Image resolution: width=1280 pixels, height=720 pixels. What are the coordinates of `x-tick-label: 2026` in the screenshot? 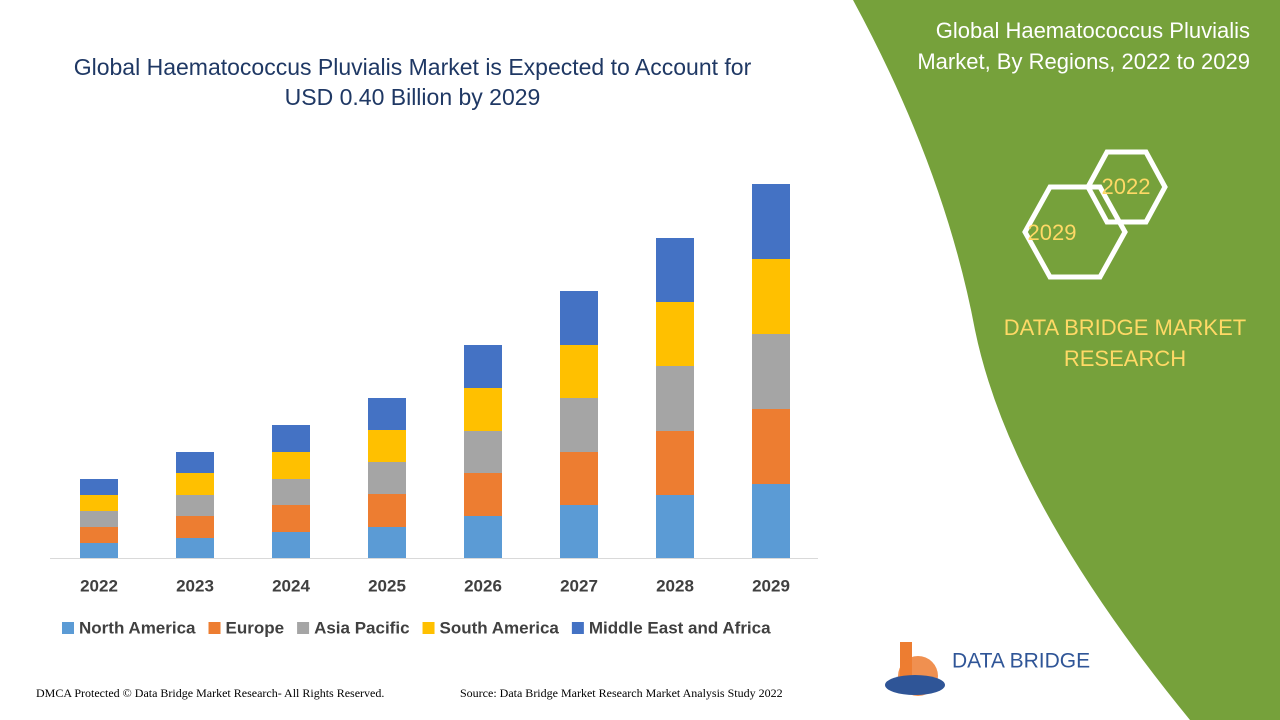 It's located at (483, 585).